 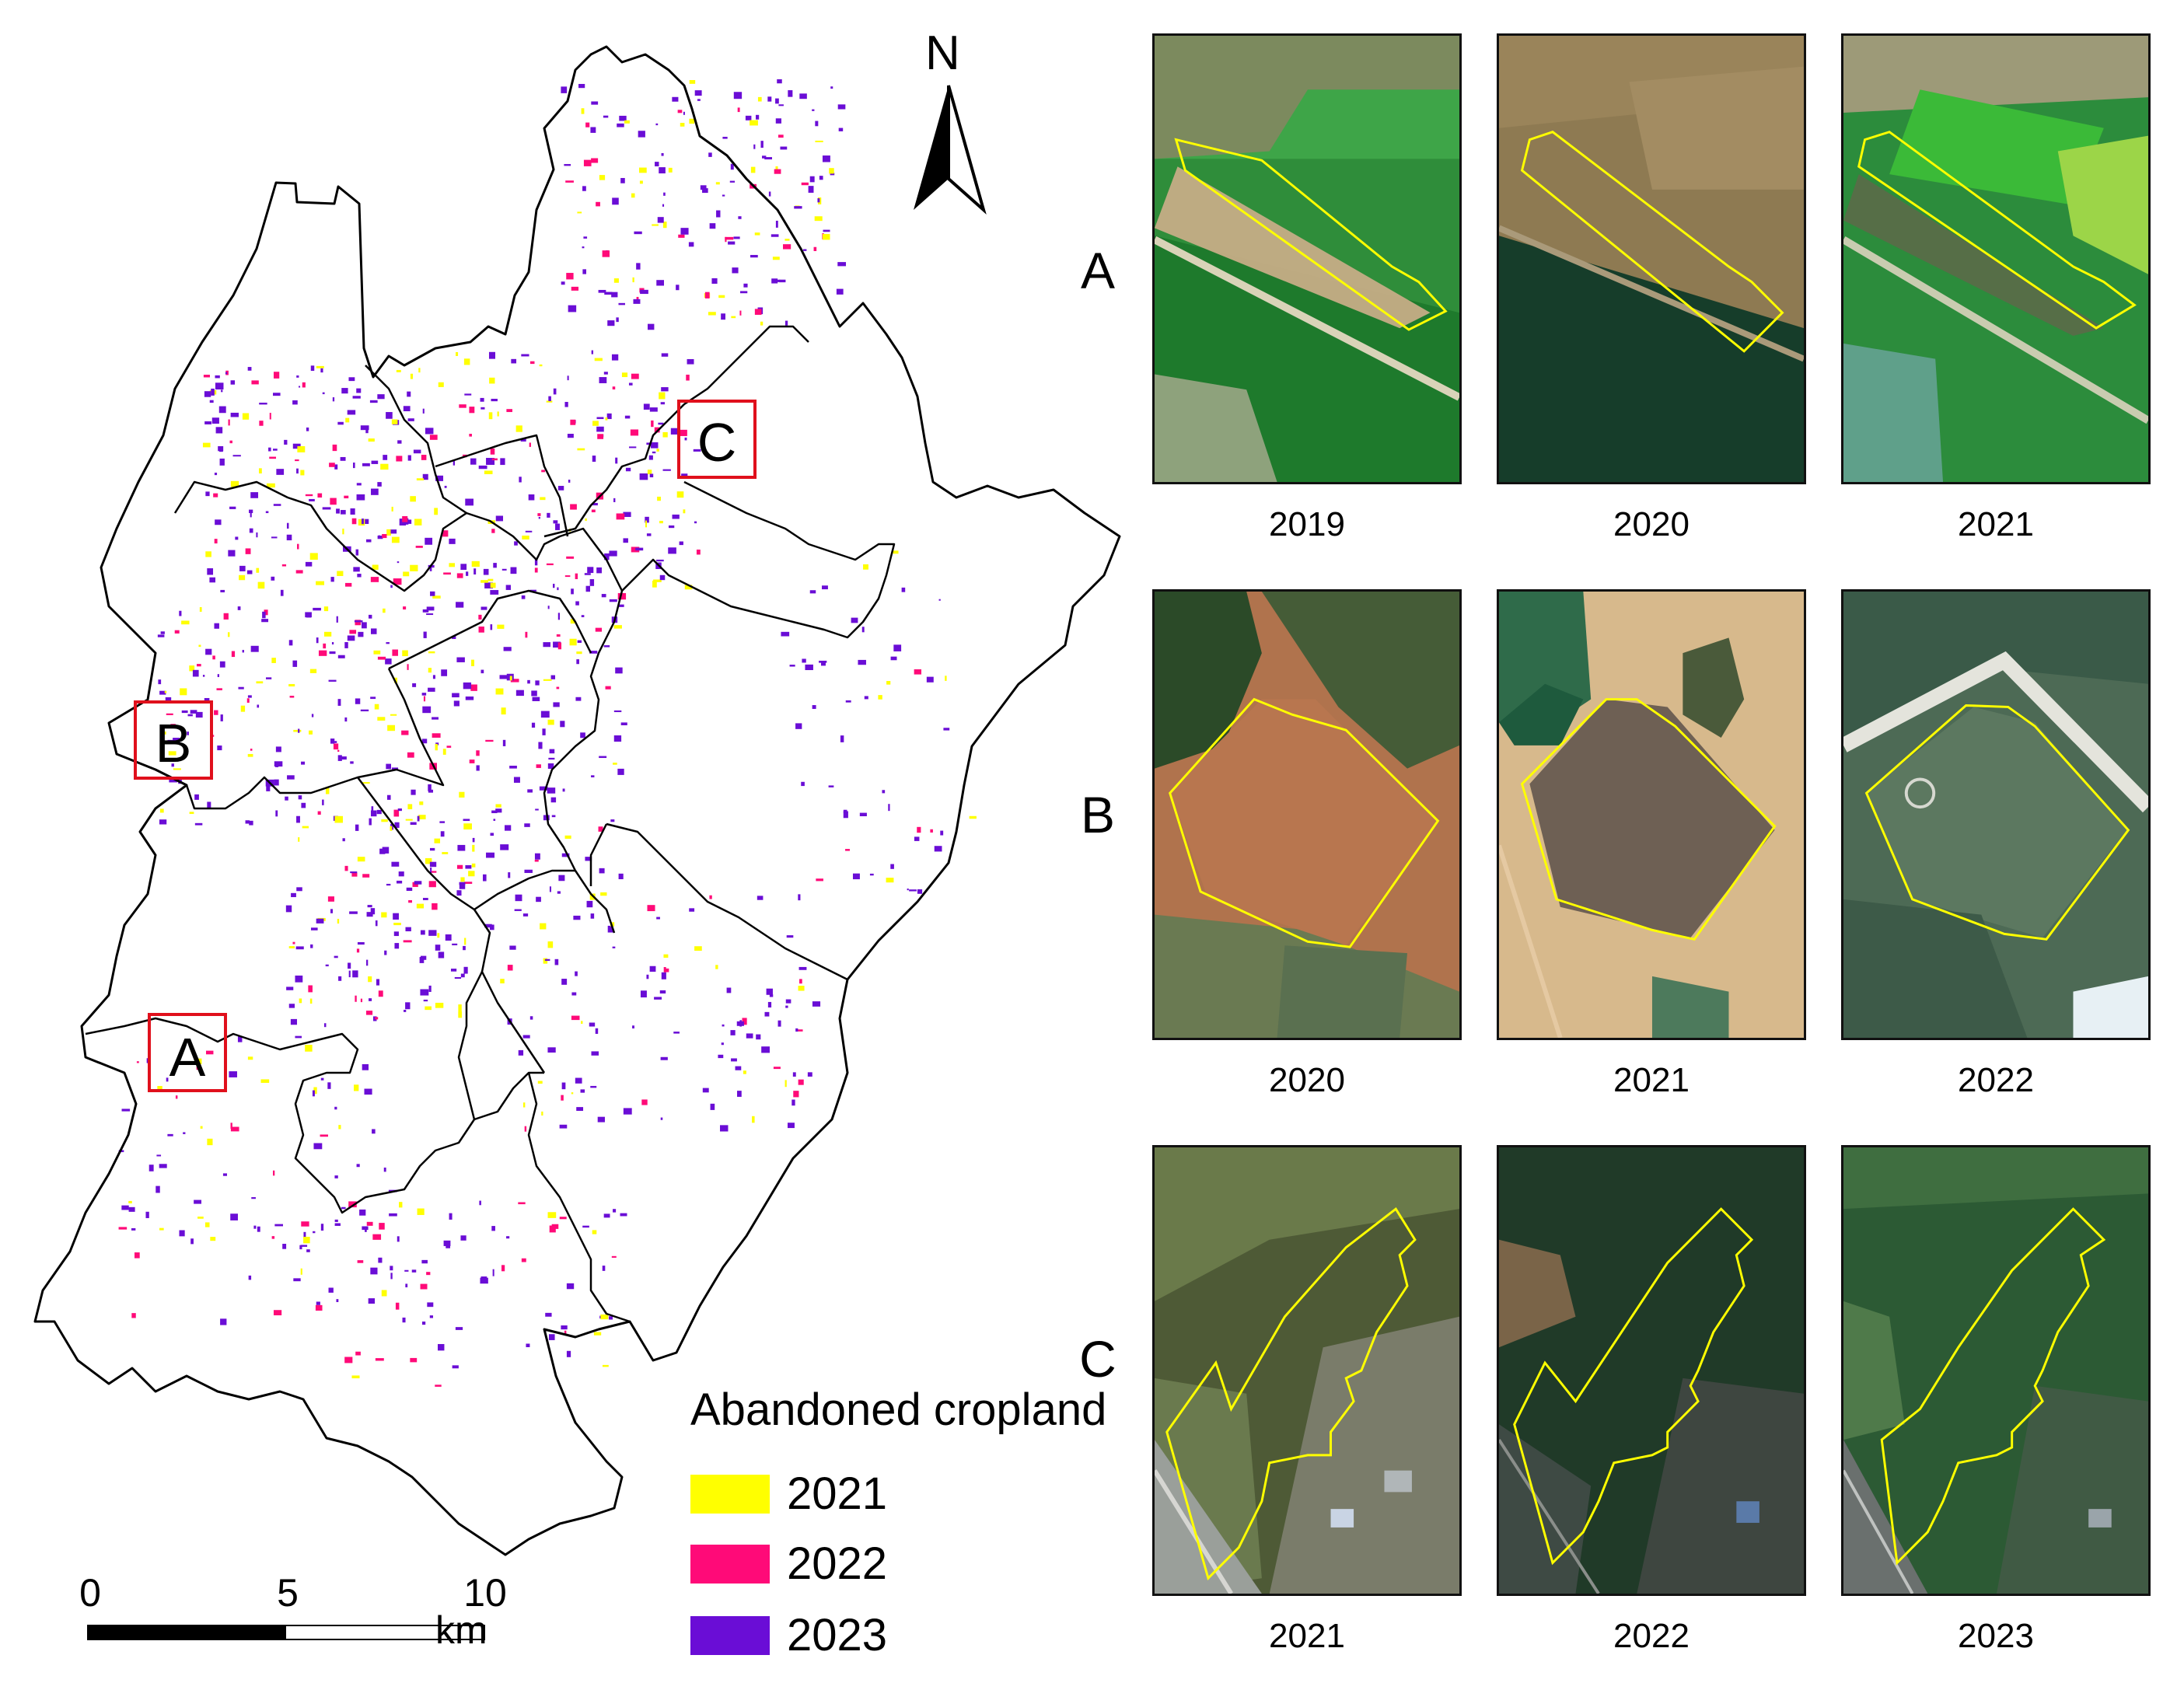 I want to click on panel-year: 2023, so click(x=1996, y=1636).